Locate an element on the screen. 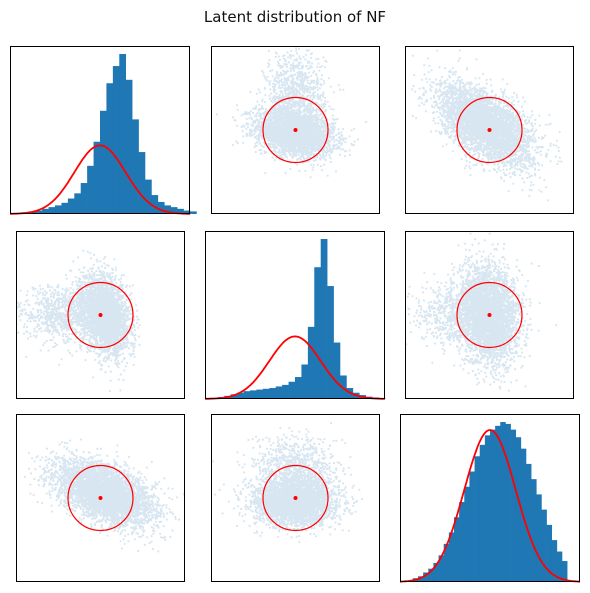 The image size is (590, 593). figure-title: Latent distribution of NF is located at coordinates (295, 17).